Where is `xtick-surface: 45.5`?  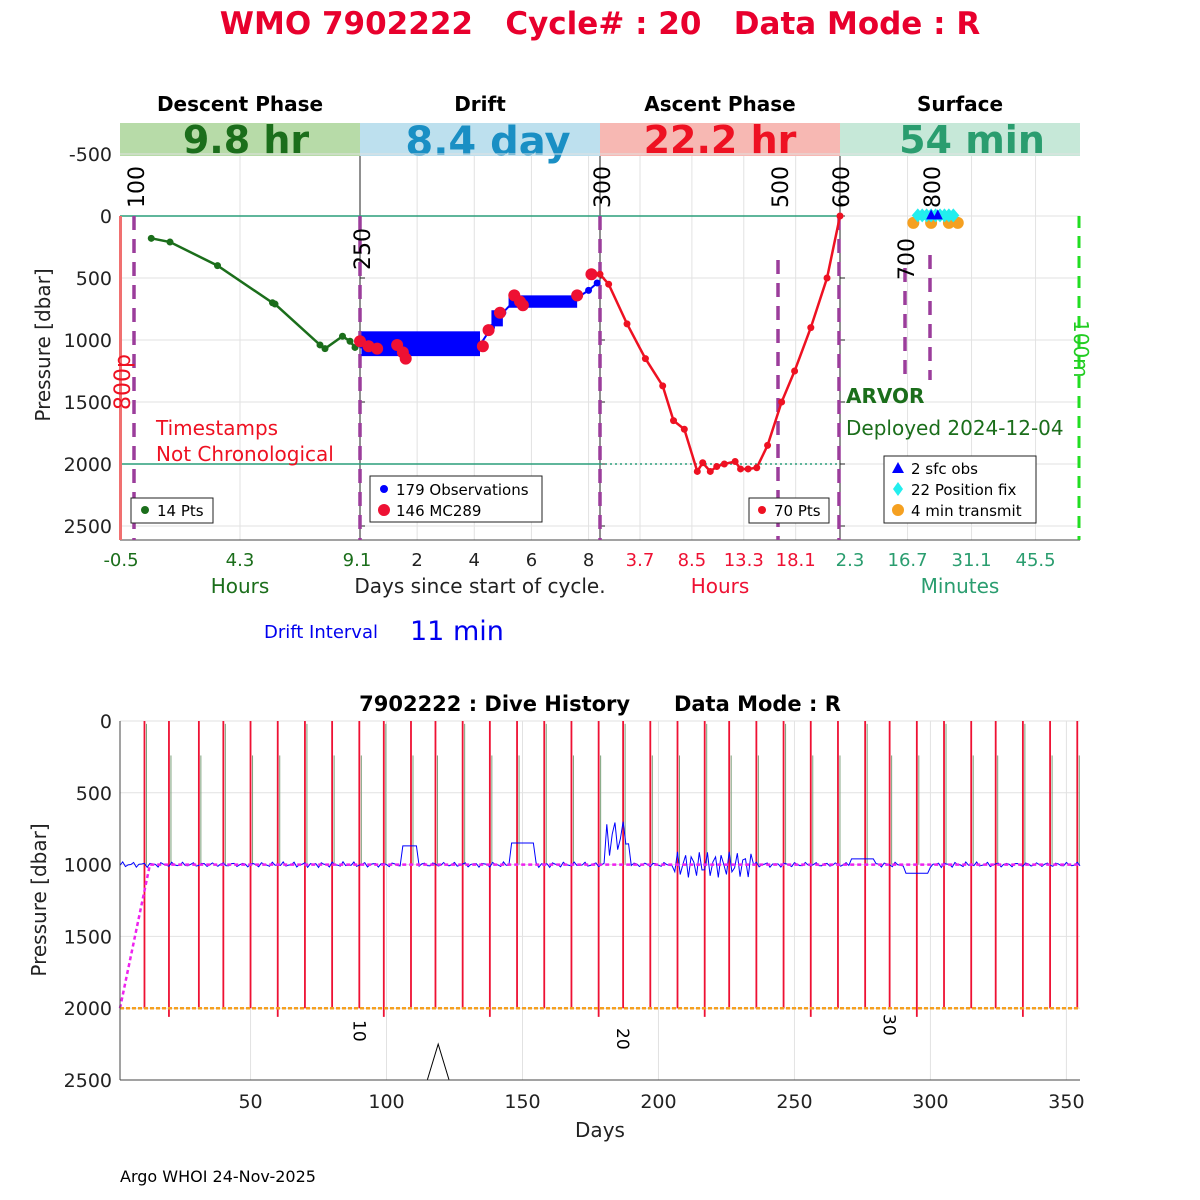
xtick-surface: 45.5 is located at coordinates (1036, 560).